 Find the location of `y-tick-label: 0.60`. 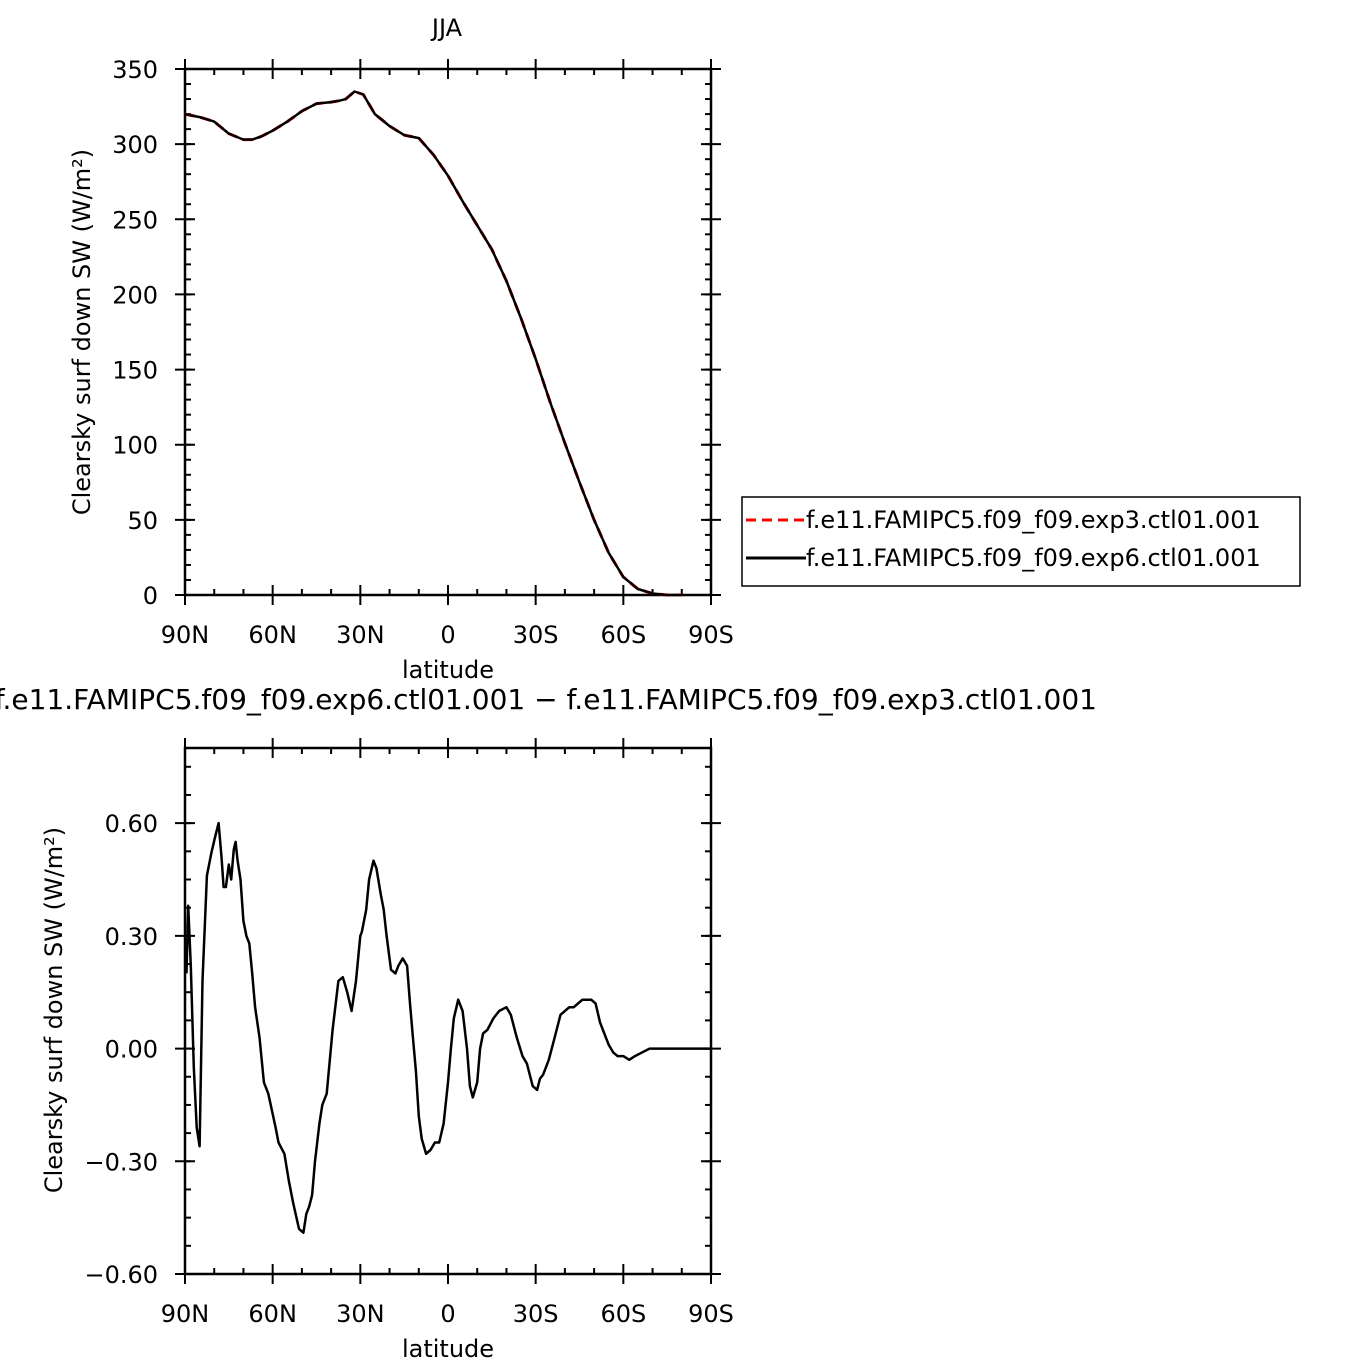

y-tick-label: 0.60 is located at coordinates (131, 824).